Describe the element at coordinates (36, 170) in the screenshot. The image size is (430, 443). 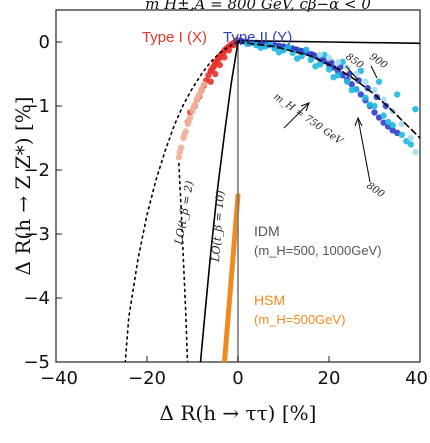
I see `y-tick-label-2: −2` at that location.